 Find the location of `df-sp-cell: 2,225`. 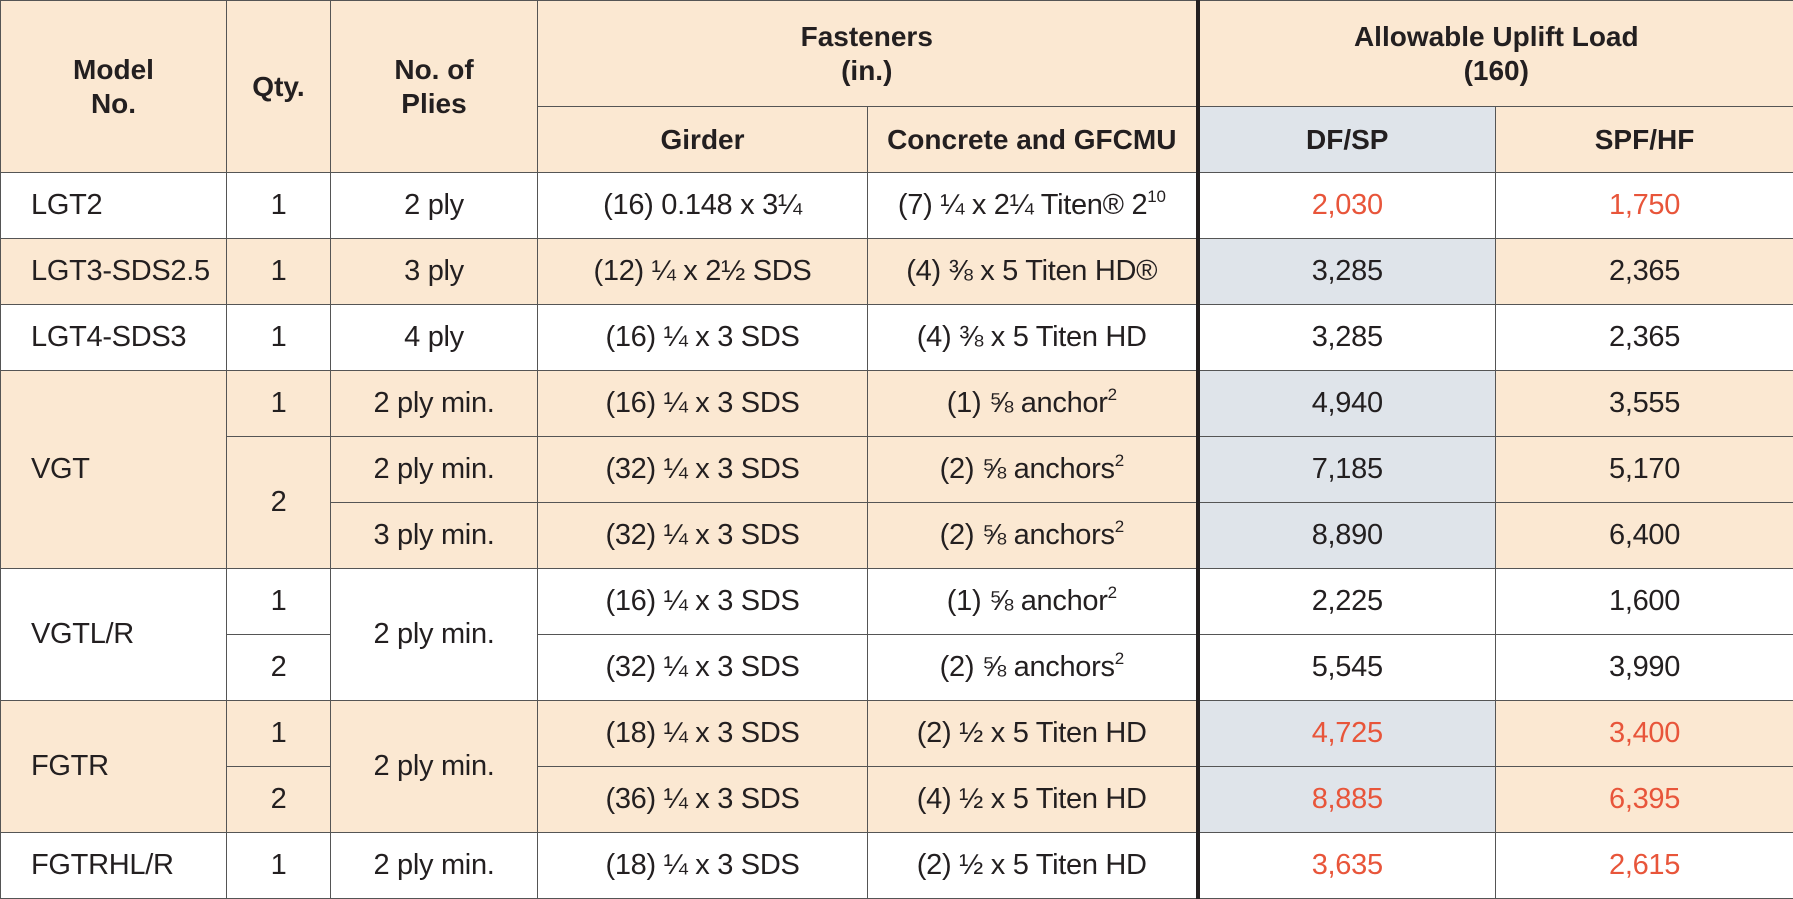

df-sp-cell: 2,225 is located at coordinates (1346, 601).